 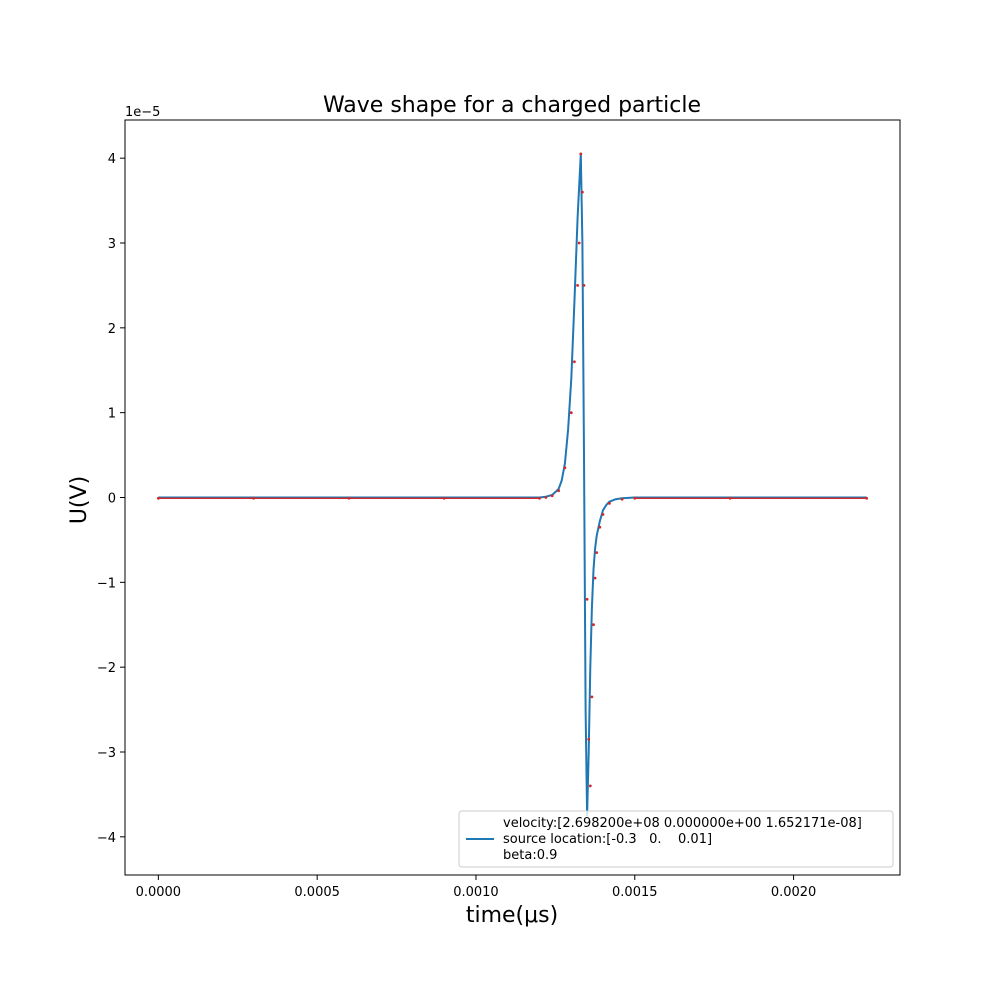 What do you see at coordinates (112, 159) in the screenshot?
I see `y-tick-label: 4` at bounding box center [112, 159].